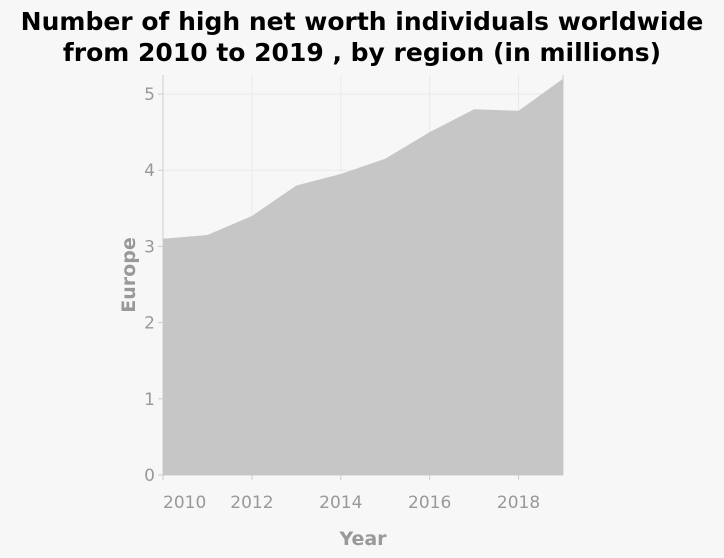 The width and height of the screenshot is (724, 558). What do you see at coordinates (149, 476) in the screenshot?
I see `y-tick-label: 0` at bounding box center [149, 476].